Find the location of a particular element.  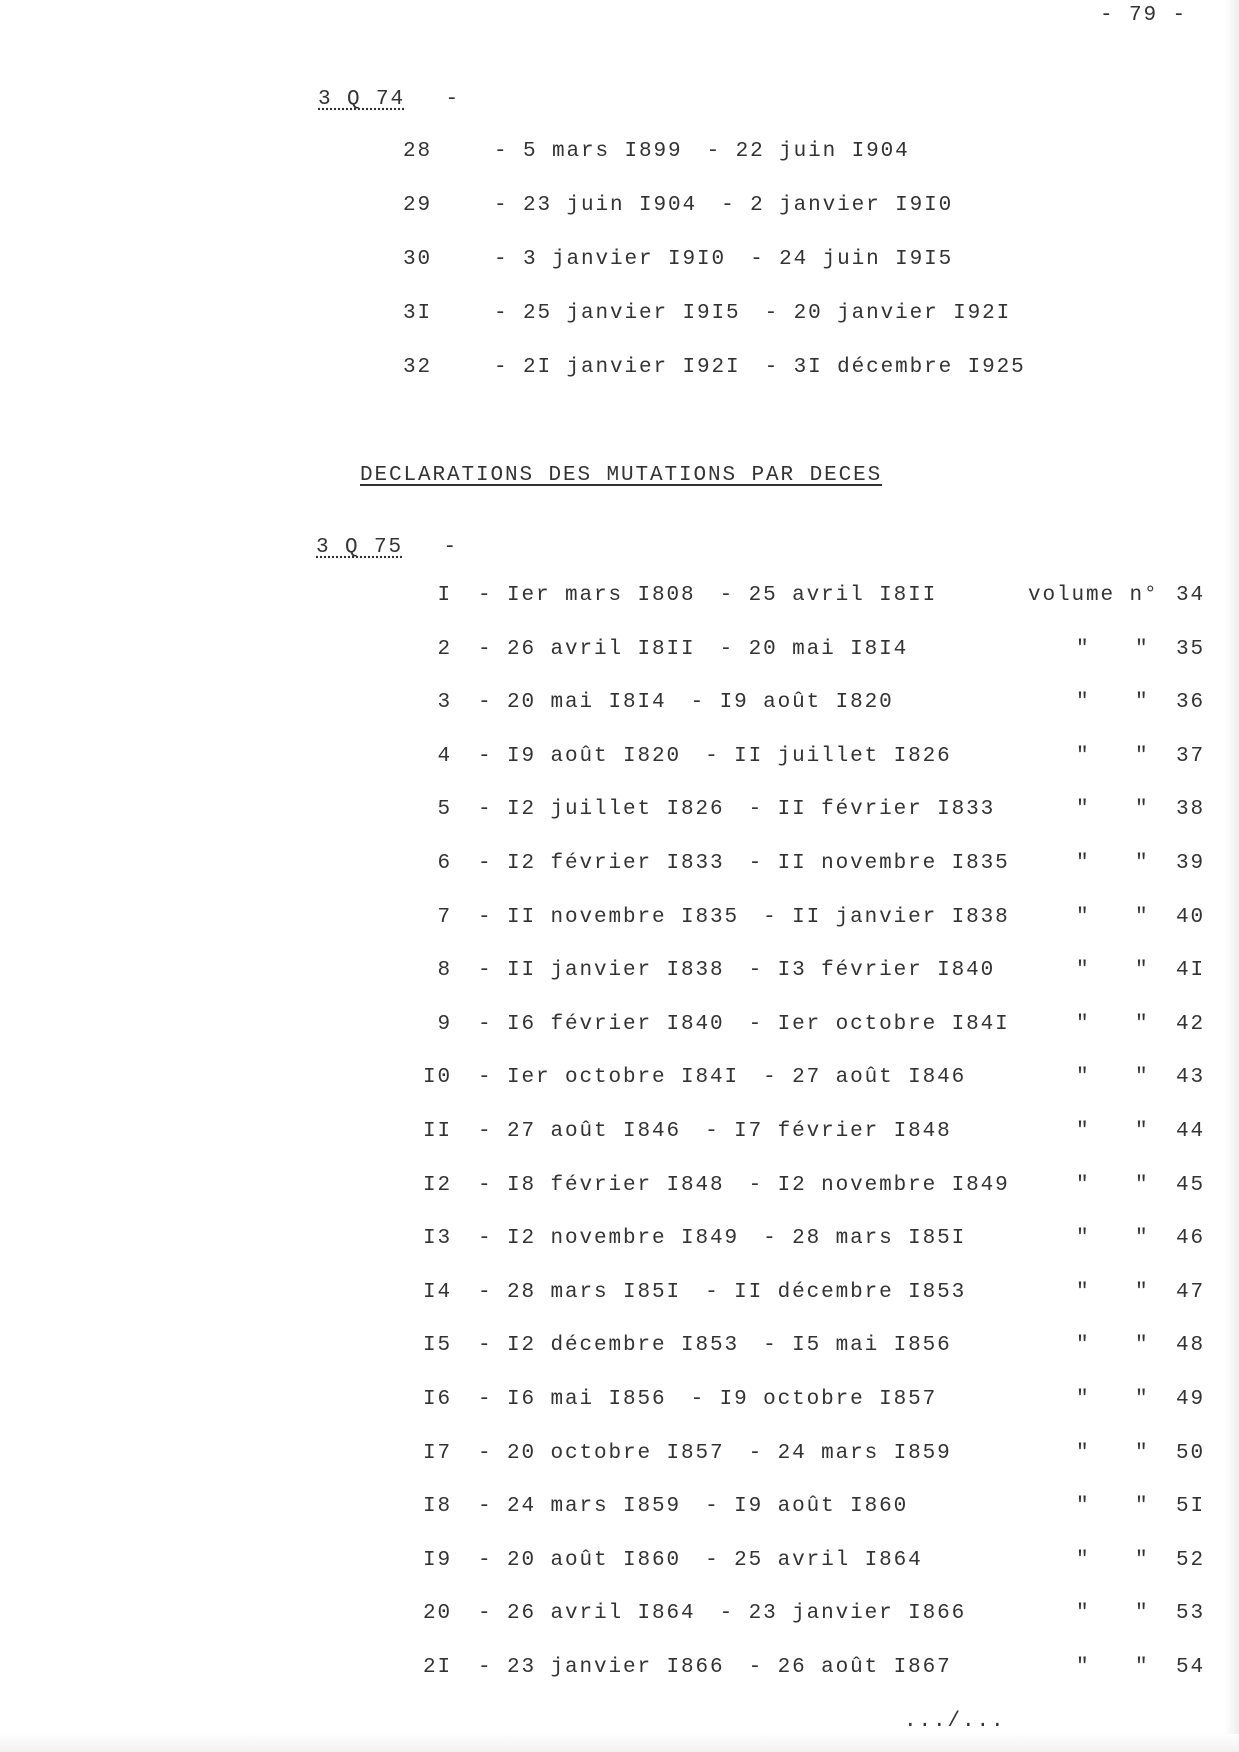

date-range: - 24 mars I859- I9 août I860 is located at coordinates (693, 1506).